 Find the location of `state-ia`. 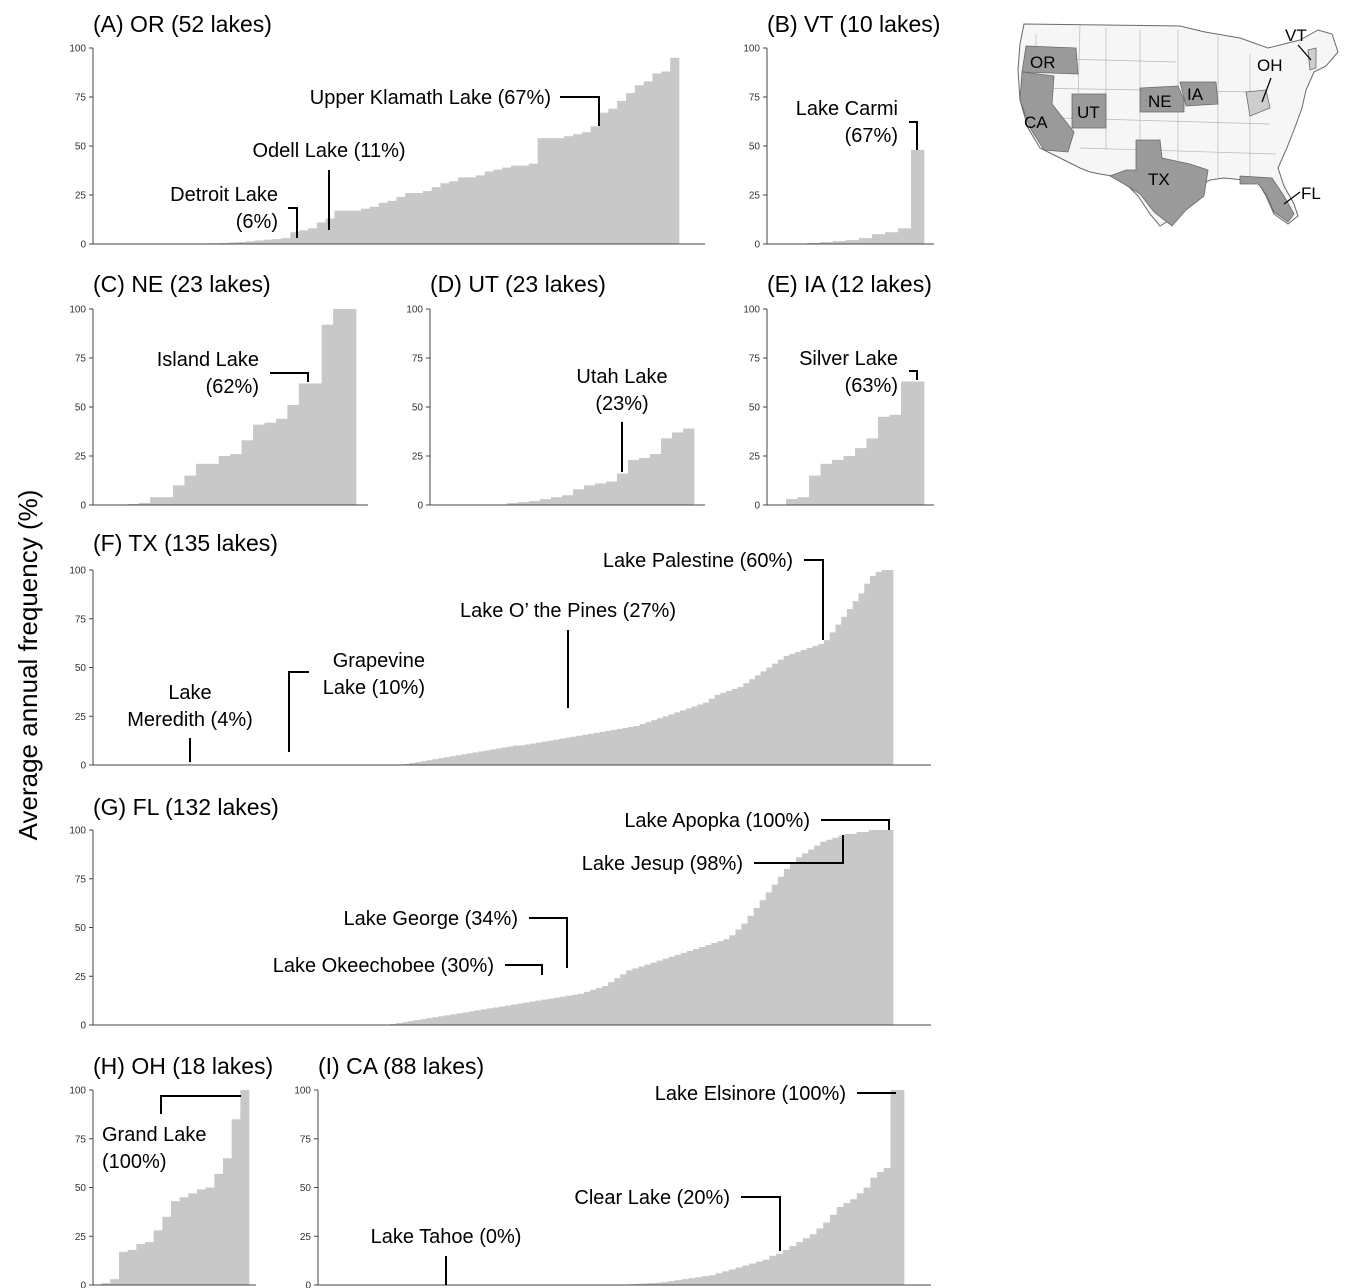

state-ia is located at coordinates (1199, 94).